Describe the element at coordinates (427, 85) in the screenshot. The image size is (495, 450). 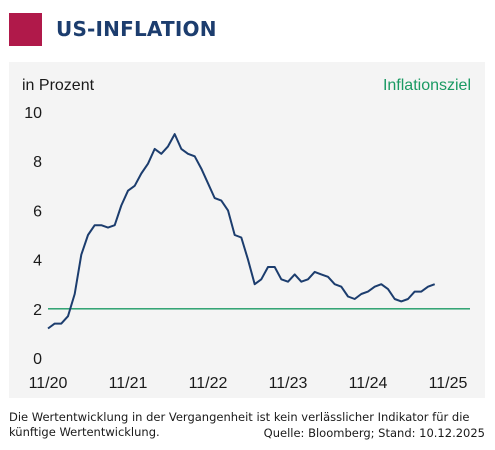
I see `inflation-target-label: Inflationsziel` at that location.